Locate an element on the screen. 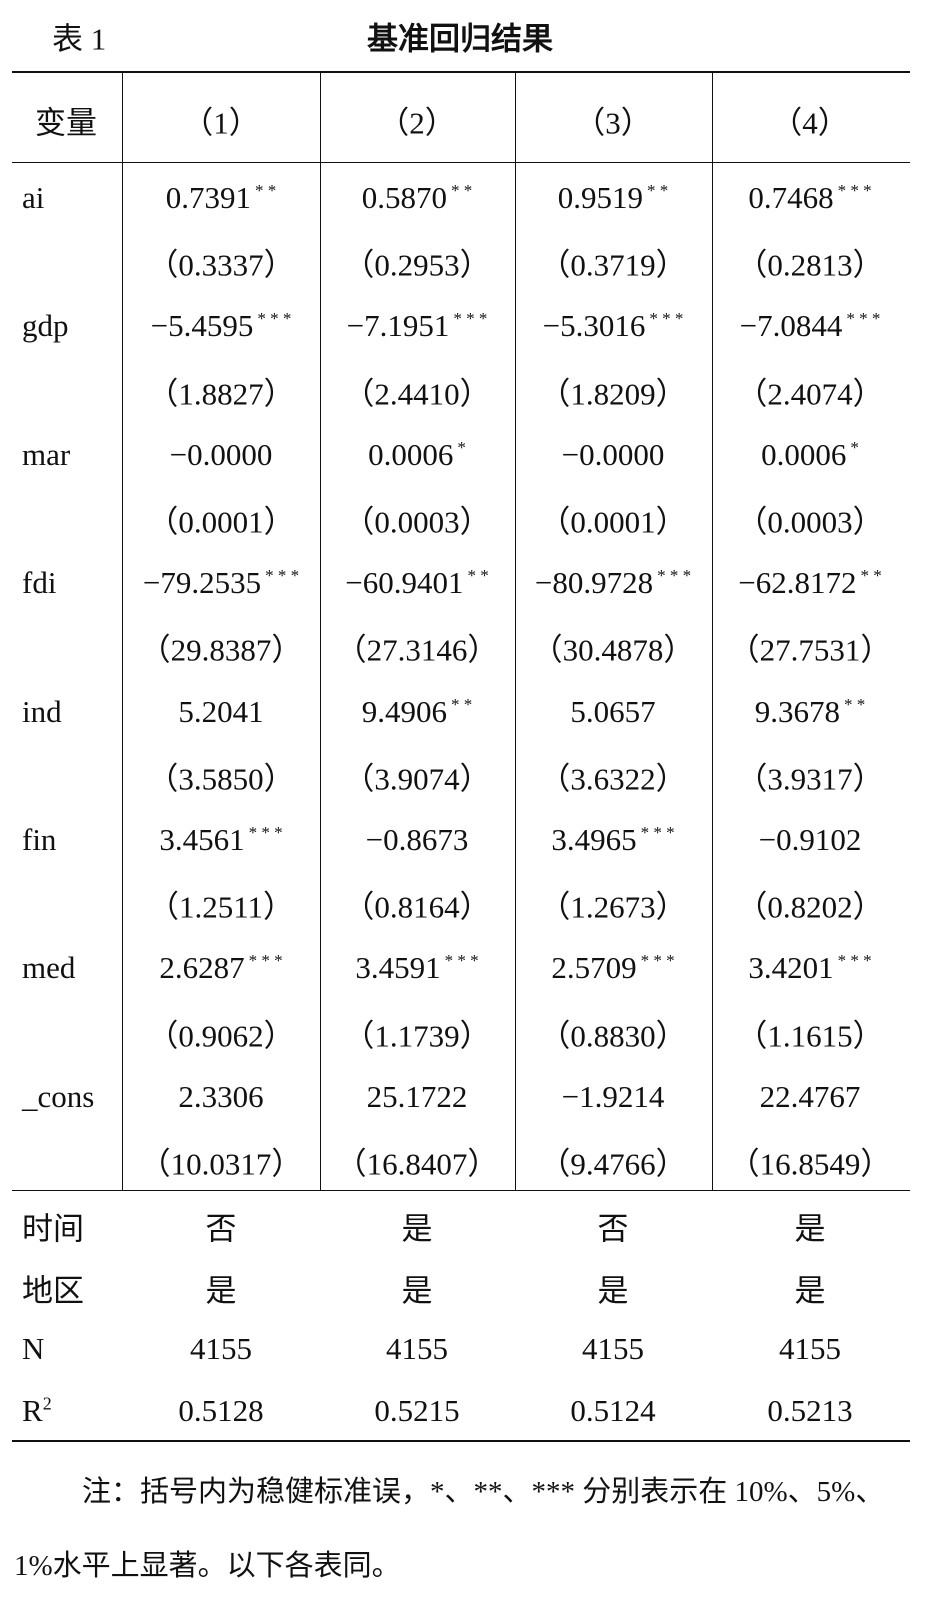 The height and width of the screenshot is (1602, 941). cell: −0.0000 is located at coordinates (613, 455).